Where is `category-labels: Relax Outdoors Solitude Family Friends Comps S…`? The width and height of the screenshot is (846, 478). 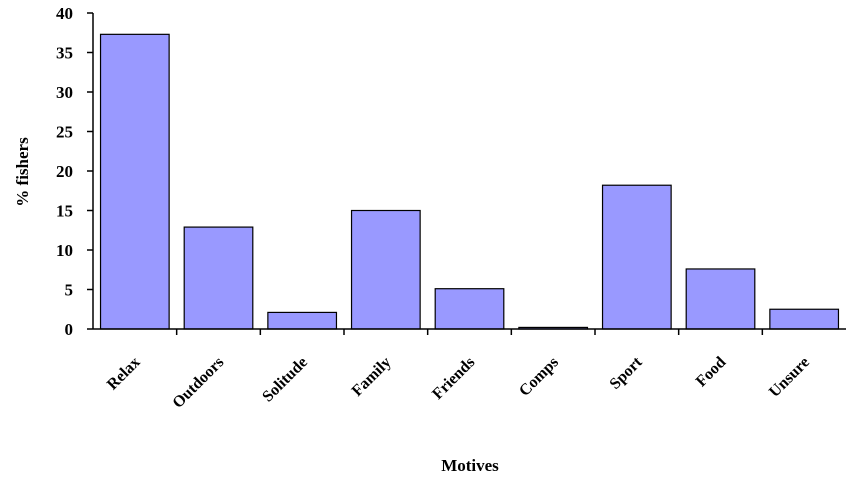 category-labels: Relax Outdoors Solitude Family Friends Comps S… is located at coordinates (458, 382).